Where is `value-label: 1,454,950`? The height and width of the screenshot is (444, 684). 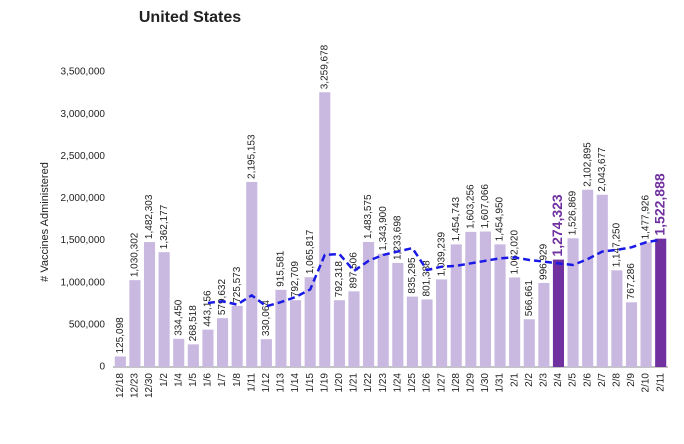 value-label: 1,454,950 is located at coordinates (500, 218).